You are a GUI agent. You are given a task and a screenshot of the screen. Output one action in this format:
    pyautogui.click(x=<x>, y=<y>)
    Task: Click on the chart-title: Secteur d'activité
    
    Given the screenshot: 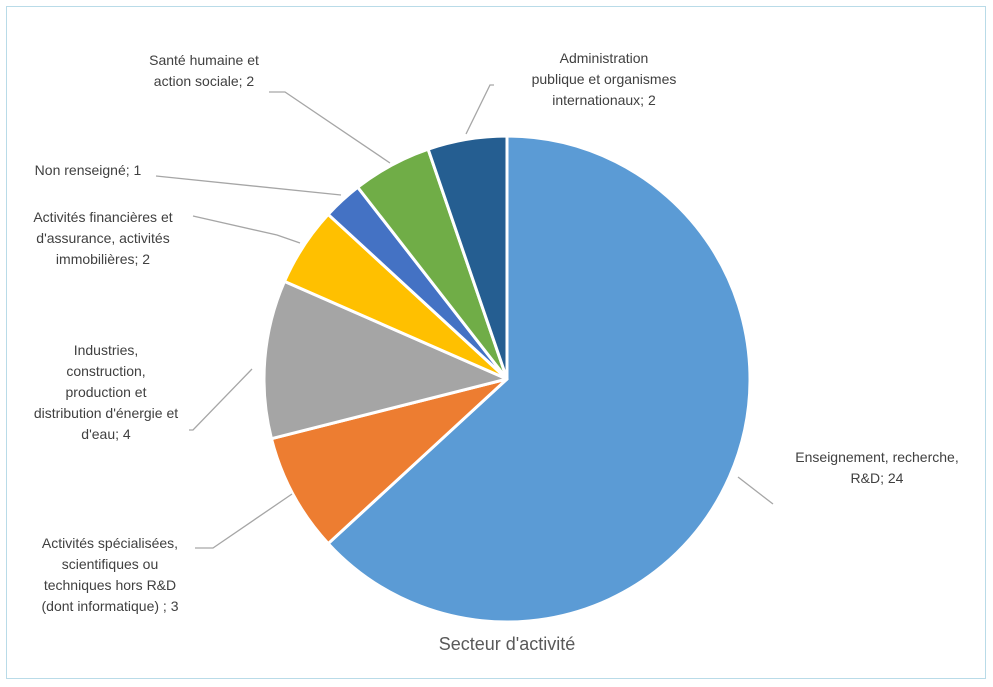 What is the action you would take?
    pyautogui.click(x=507, y=644)
    